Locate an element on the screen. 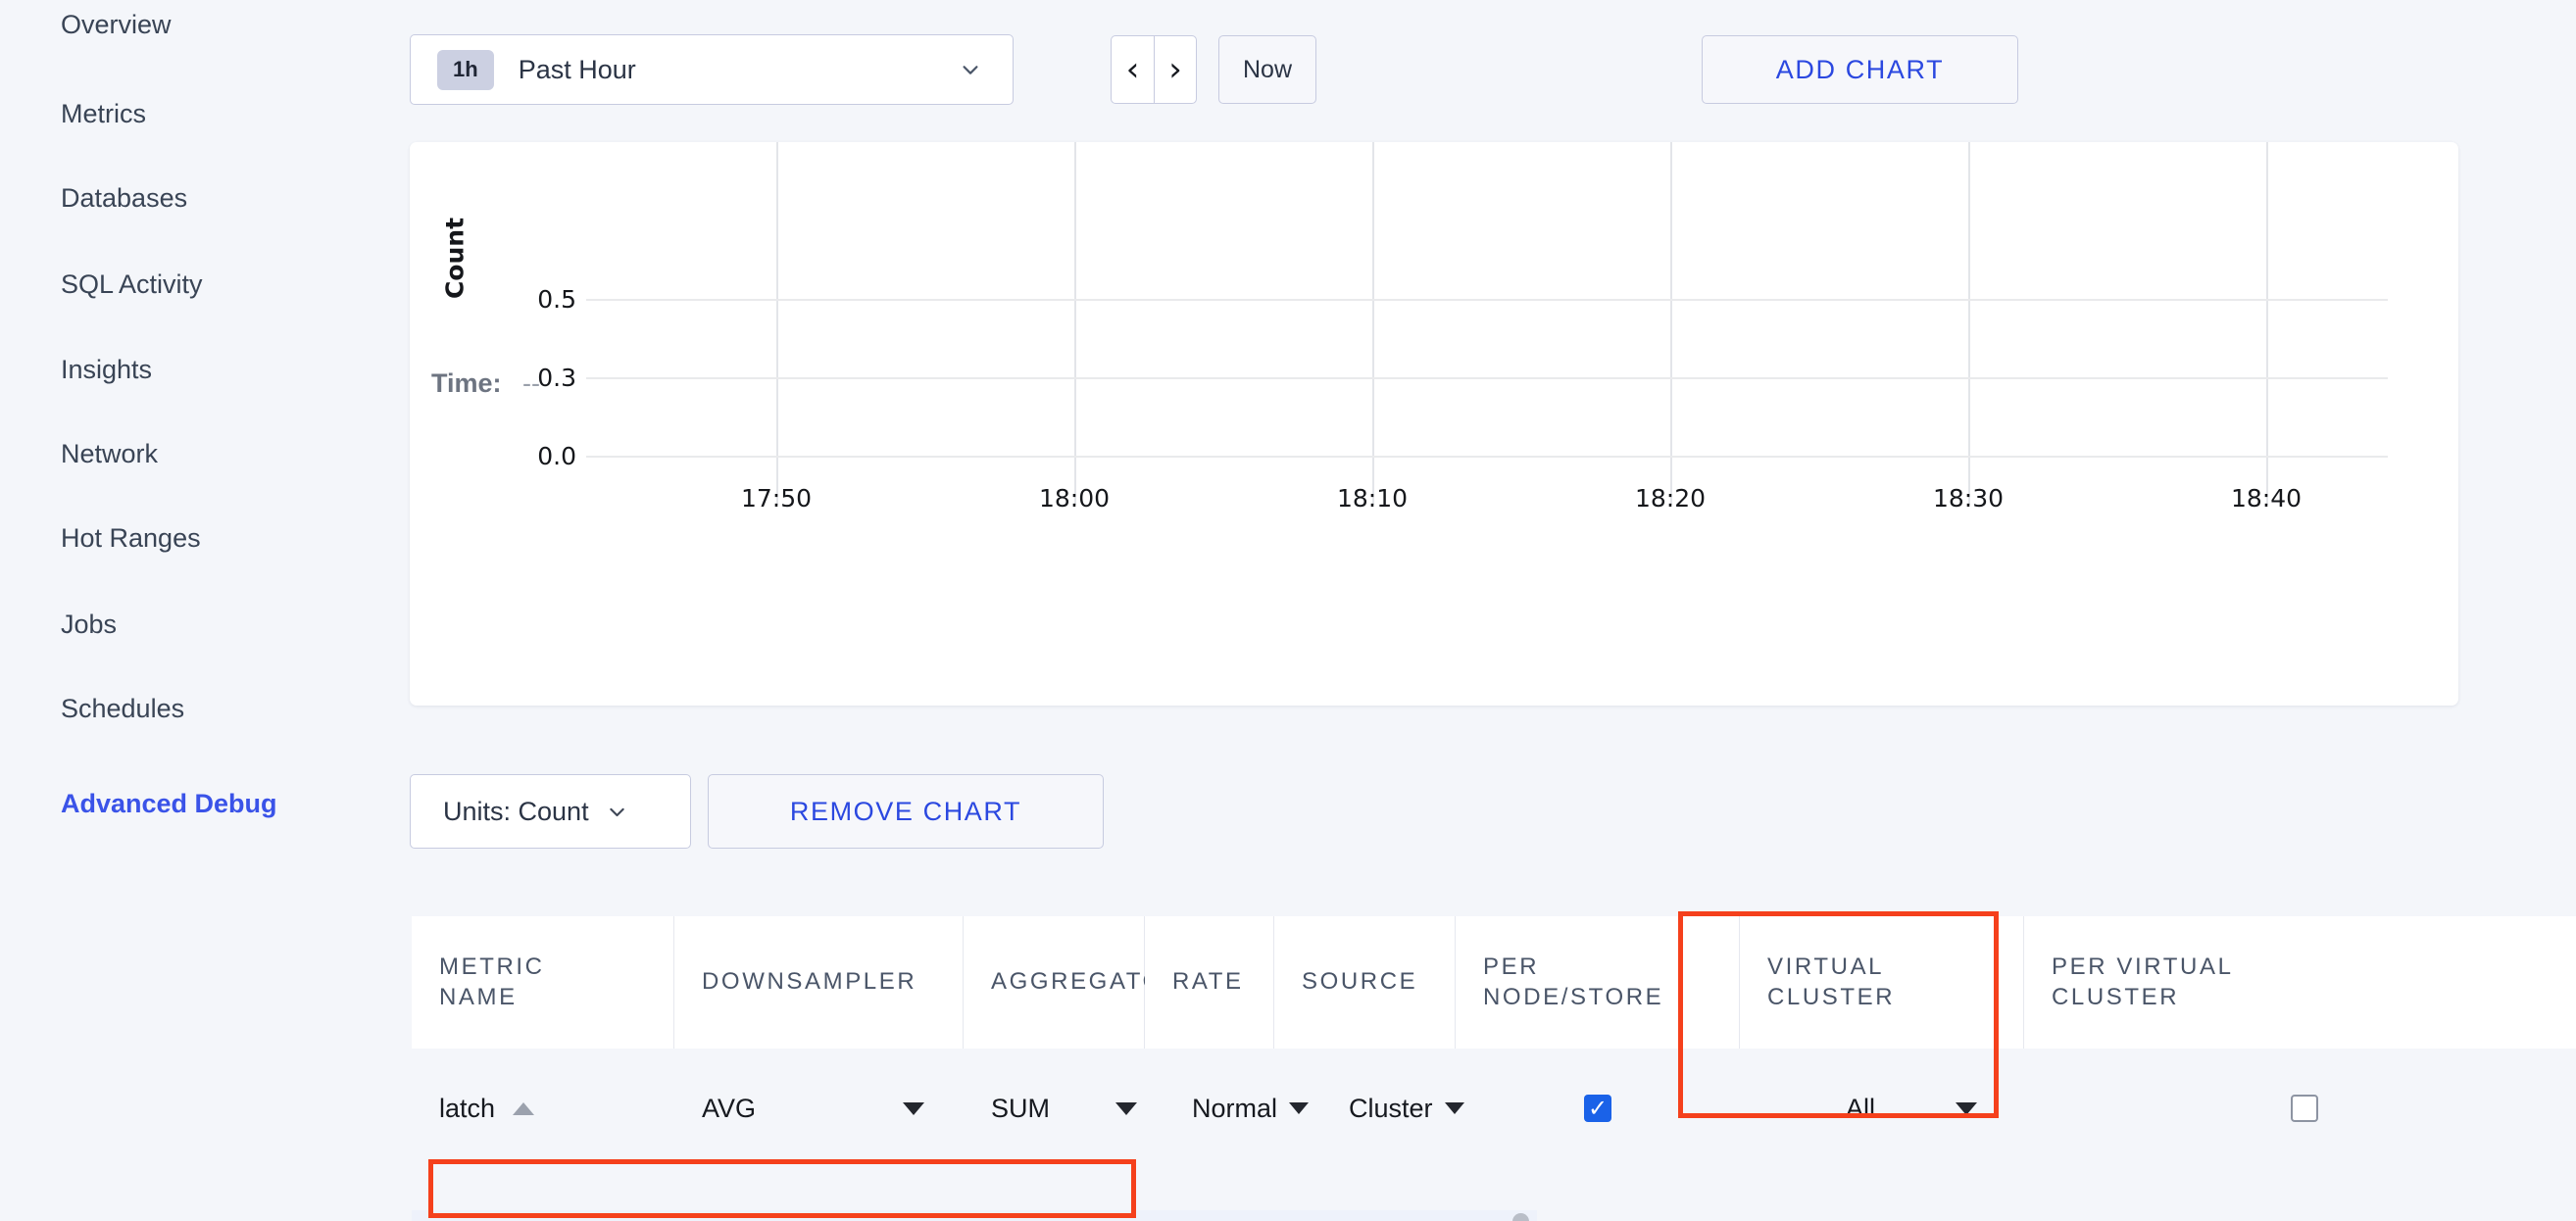  chart-y-axis-title: Count is located at coordinates (455, 258).